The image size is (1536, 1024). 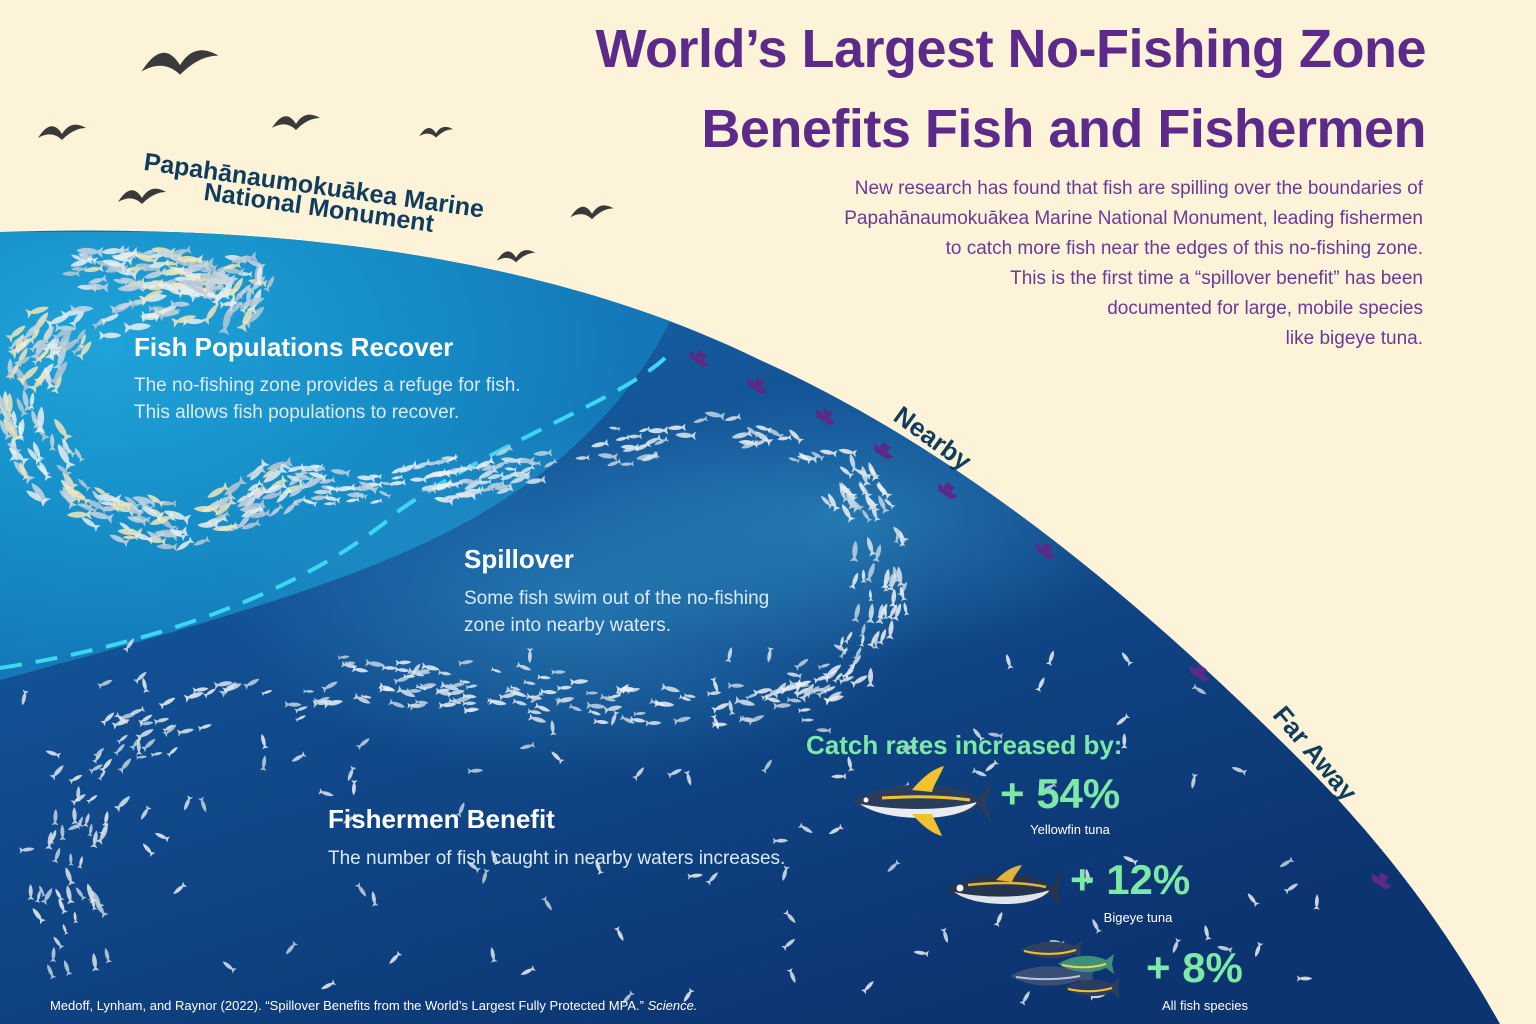 What do you see at coordinates (326, 156) in the screenshot?
I see `seabirds` at bounding box center [326, 156].